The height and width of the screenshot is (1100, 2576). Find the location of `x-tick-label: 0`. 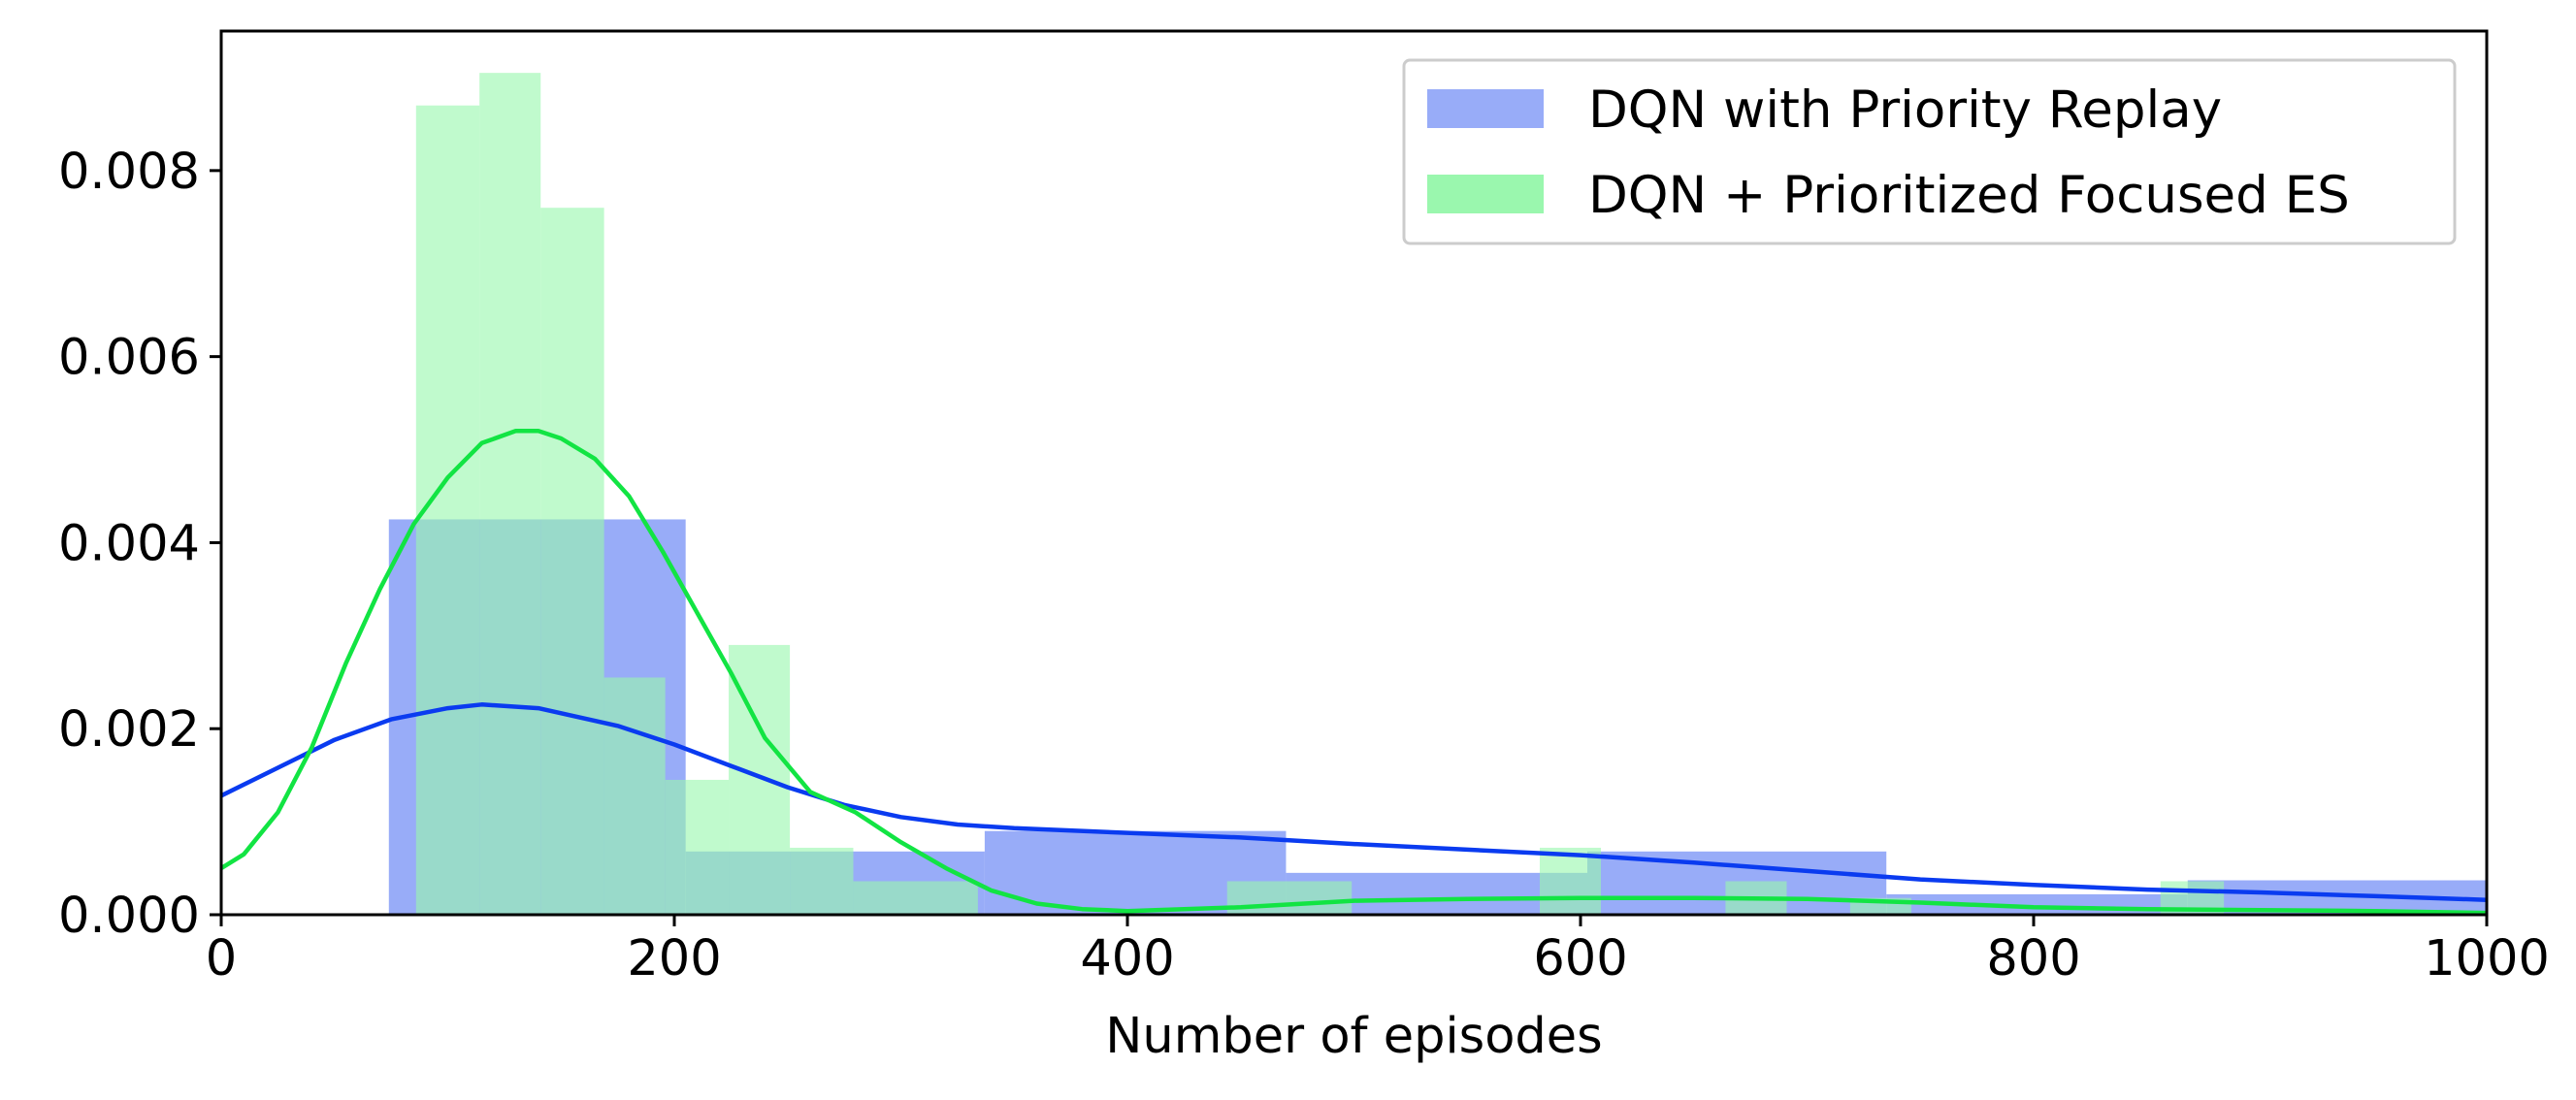

x-tick-label: 0 is located at coordinates (221, 958).